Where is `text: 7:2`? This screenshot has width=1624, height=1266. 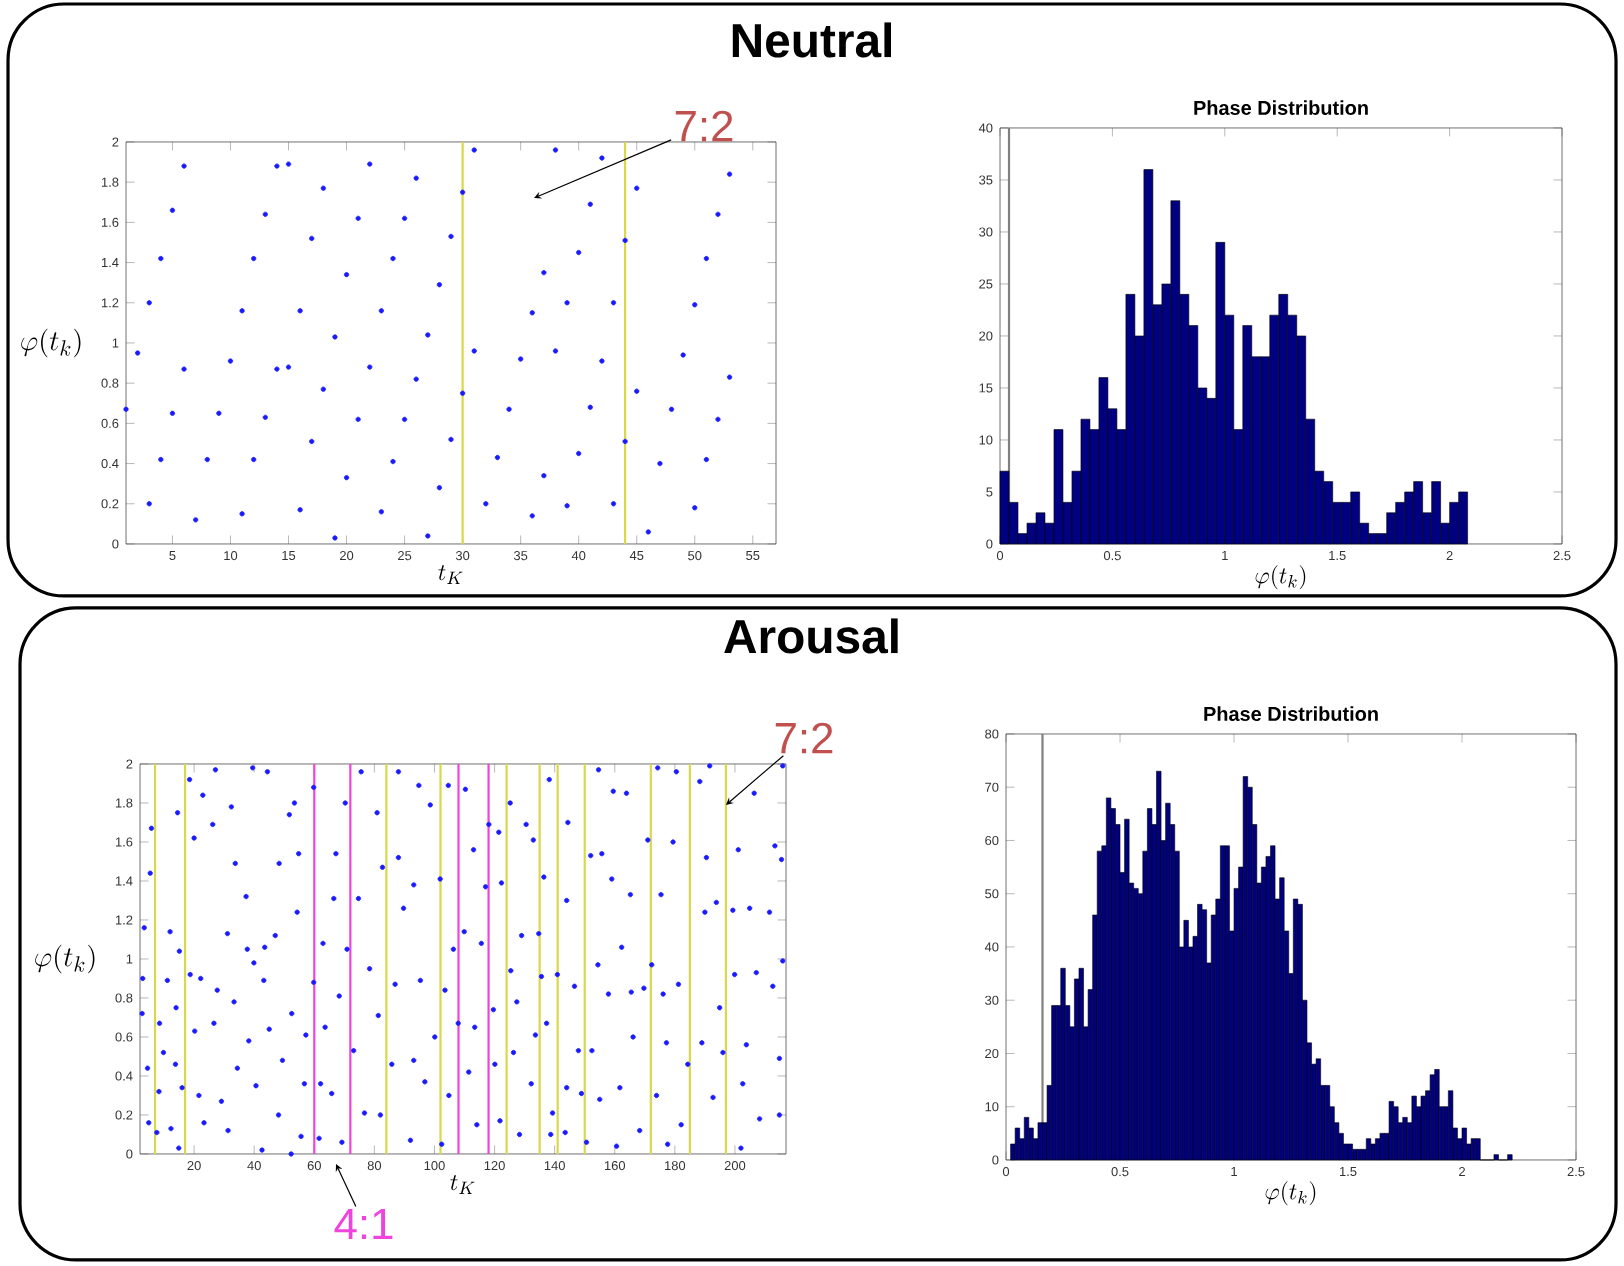 text: 7:2 is located at coordinates (704, 126).